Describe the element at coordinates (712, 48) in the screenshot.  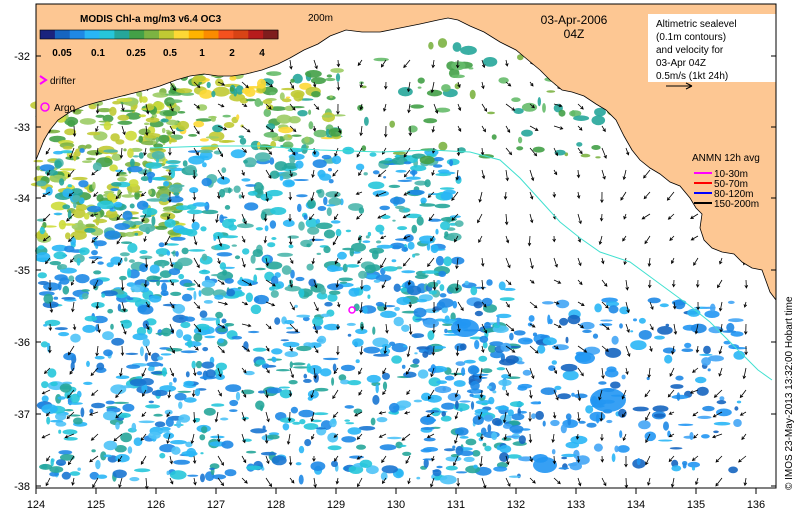
I see `altimetry-note-box` at that location.